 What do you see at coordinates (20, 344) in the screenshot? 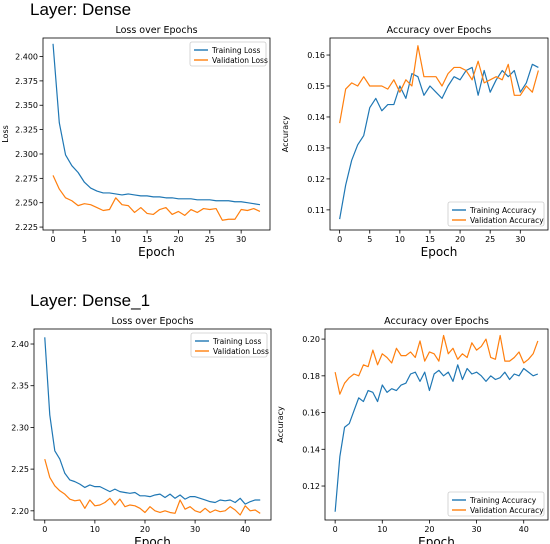
I see `y-tick-label: 2.40` at bounding box center [20, 344].